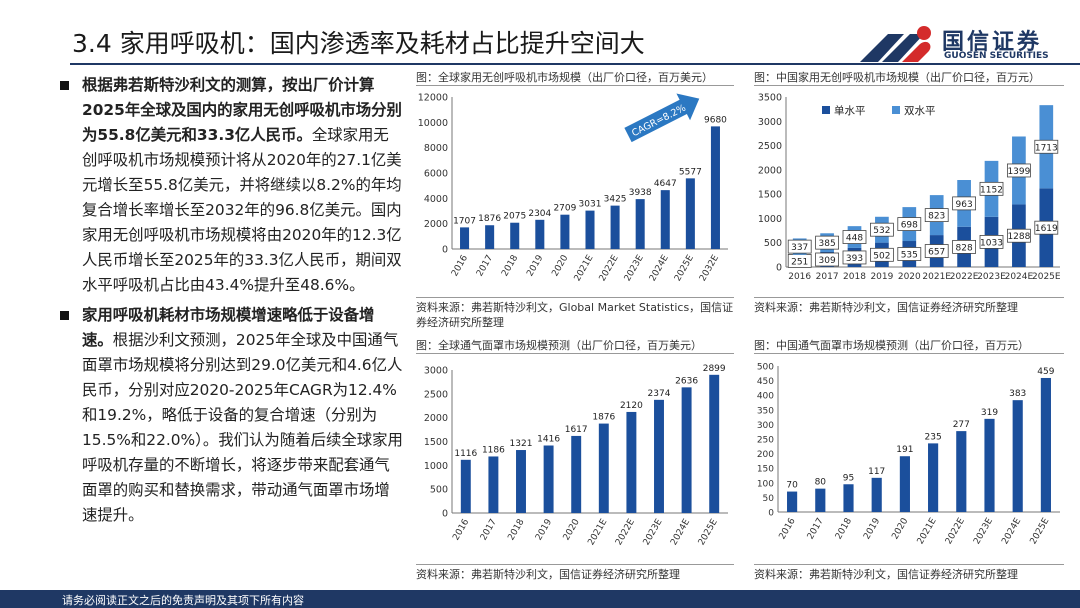  Describe the element at coordinates (564, 209) in the screenshot. I see `data-label: 2709` at that location.